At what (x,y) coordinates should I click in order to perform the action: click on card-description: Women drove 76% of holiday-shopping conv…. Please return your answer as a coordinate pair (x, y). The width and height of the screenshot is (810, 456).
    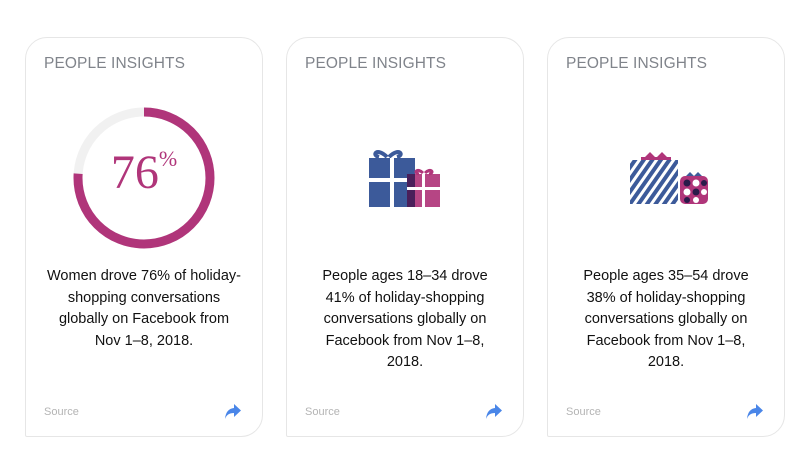
    Looking at the image, I should click on (144, 308).